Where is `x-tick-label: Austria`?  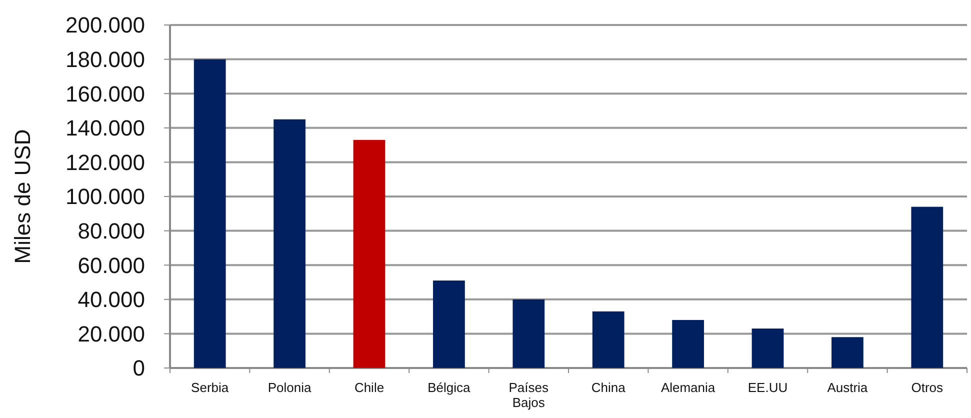 x-tick-label: Austria is located at coordinates (847, 387).